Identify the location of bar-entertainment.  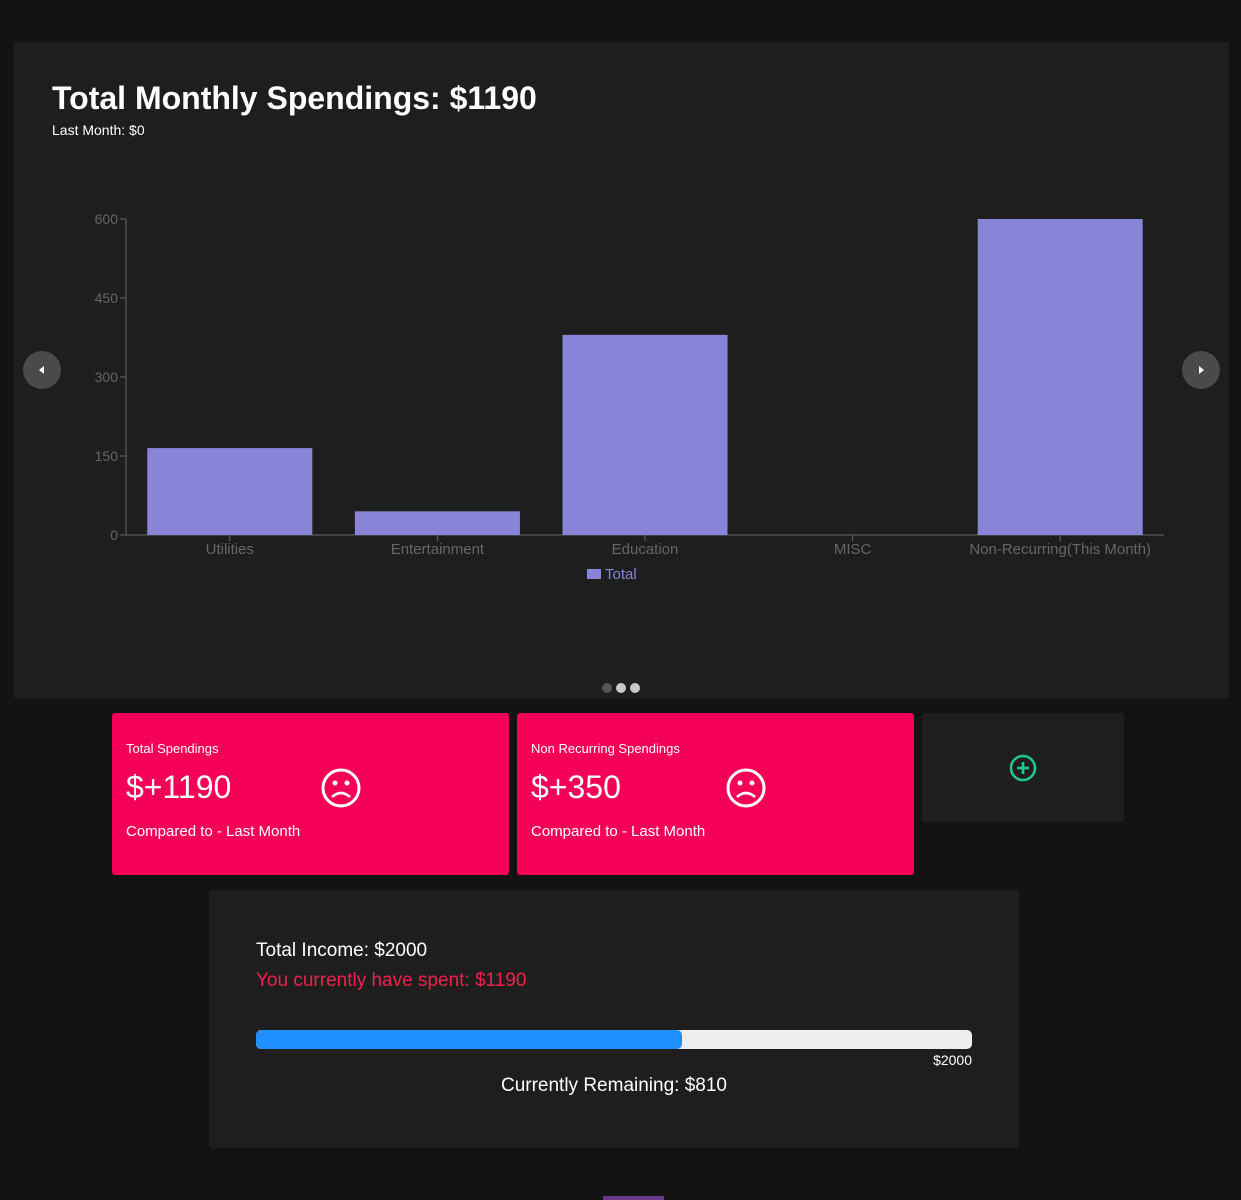
(437, 523).